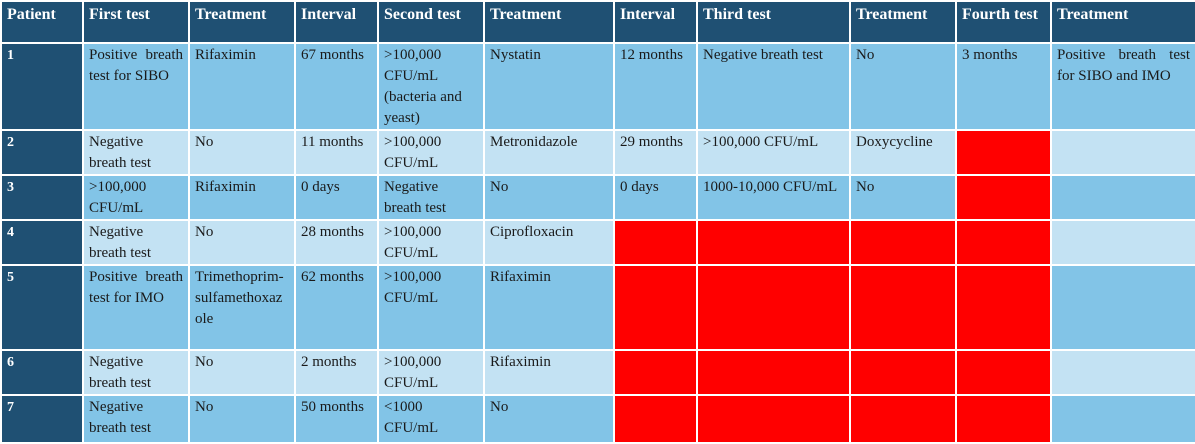 The height and width of the screenshot is (444, 1195). I want to click on treatment-2-cell: Metronidazole, so click(549, 152).